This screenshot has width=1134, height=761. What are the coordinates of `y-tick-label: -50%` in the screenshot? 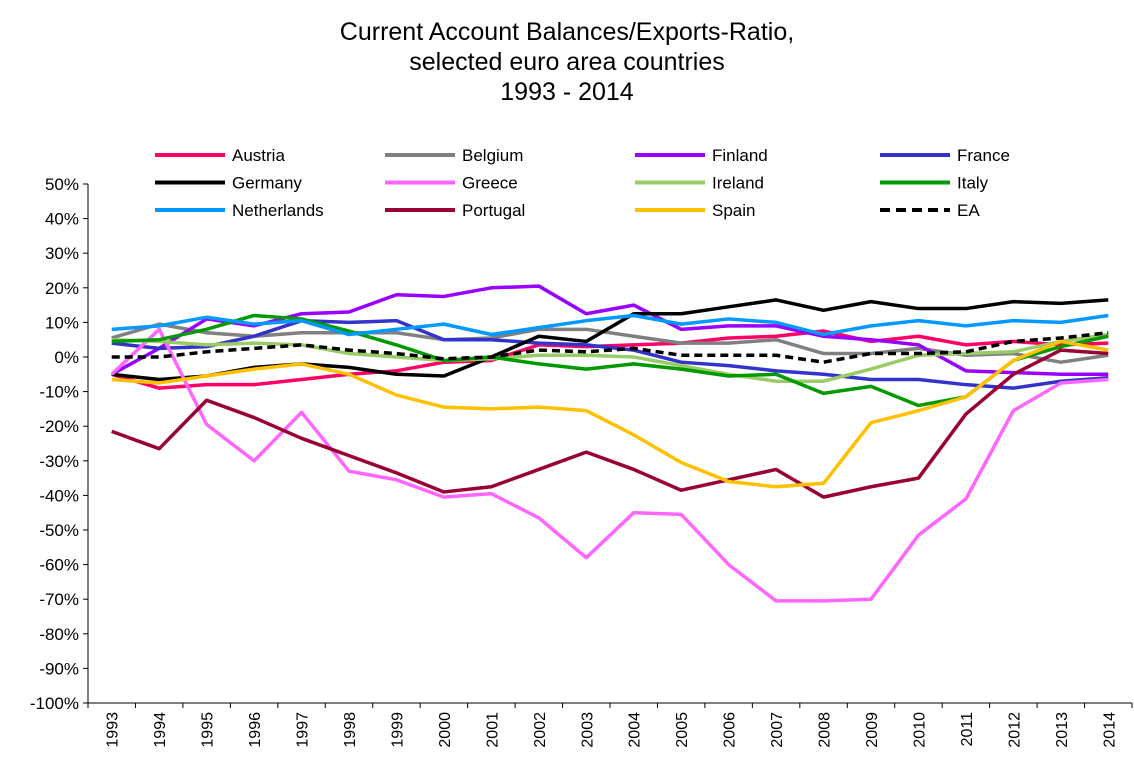 It's located at (59, 530).